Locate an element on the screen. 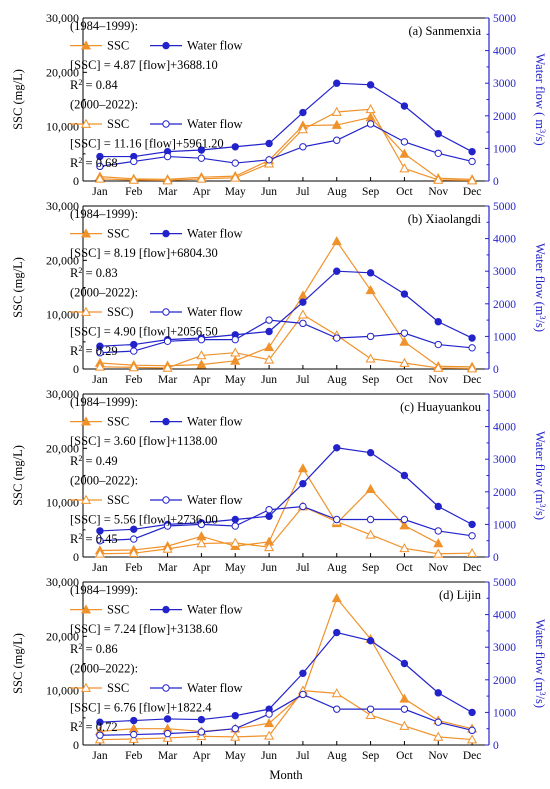 This screenshot has height=789, width=550. x-tick-label: Jan is located at coordinates (100, 192).